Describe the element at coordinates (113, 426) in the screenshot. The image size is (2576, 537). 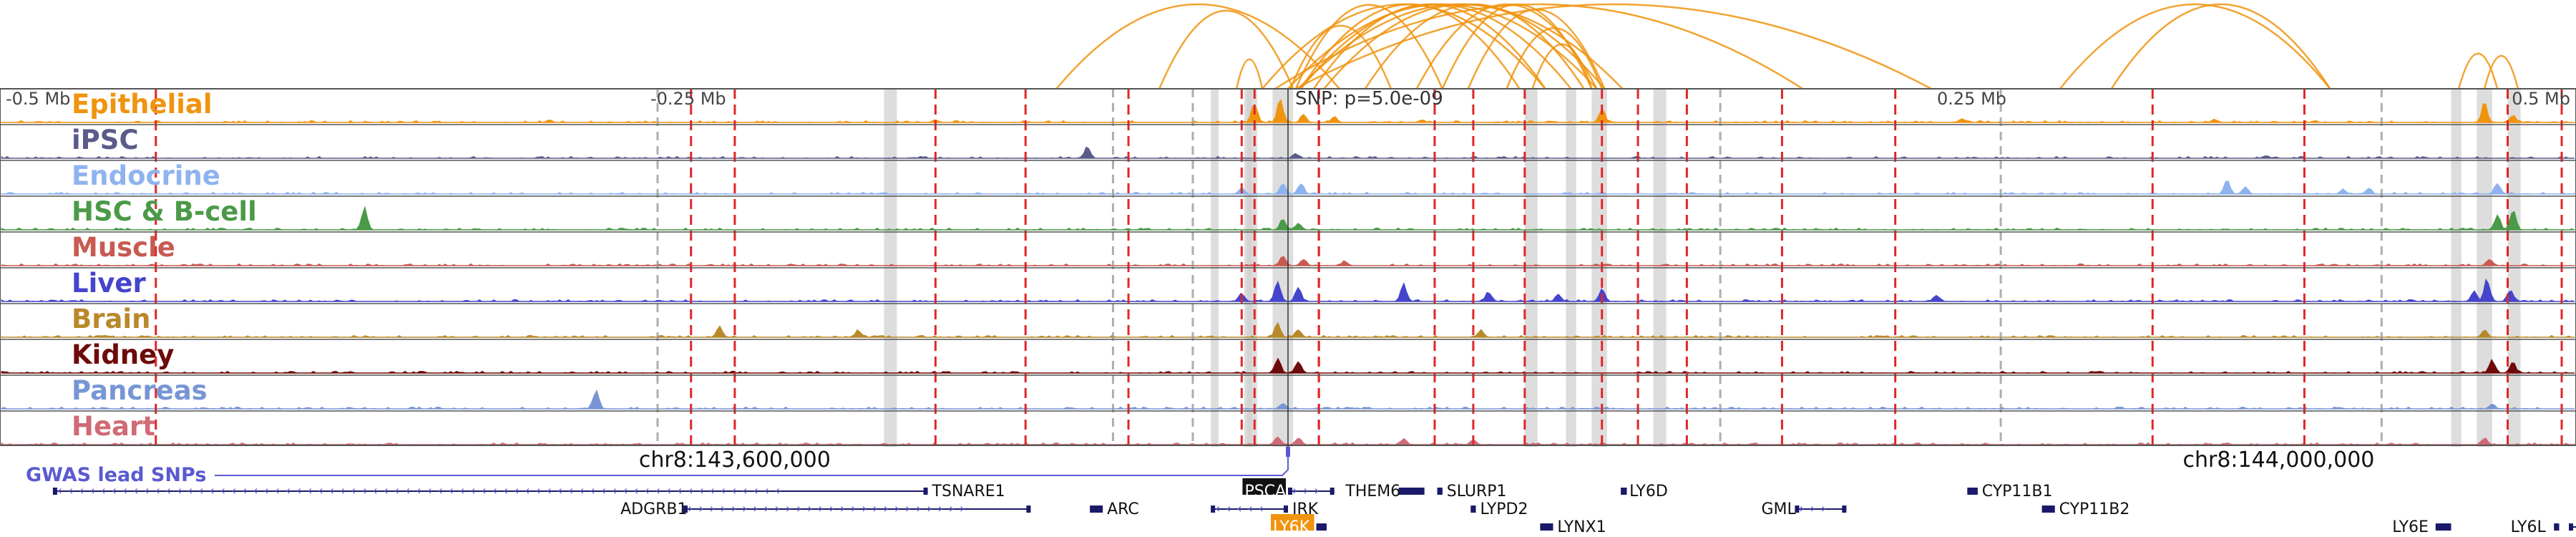
I see `track-label: Heart` at that location.